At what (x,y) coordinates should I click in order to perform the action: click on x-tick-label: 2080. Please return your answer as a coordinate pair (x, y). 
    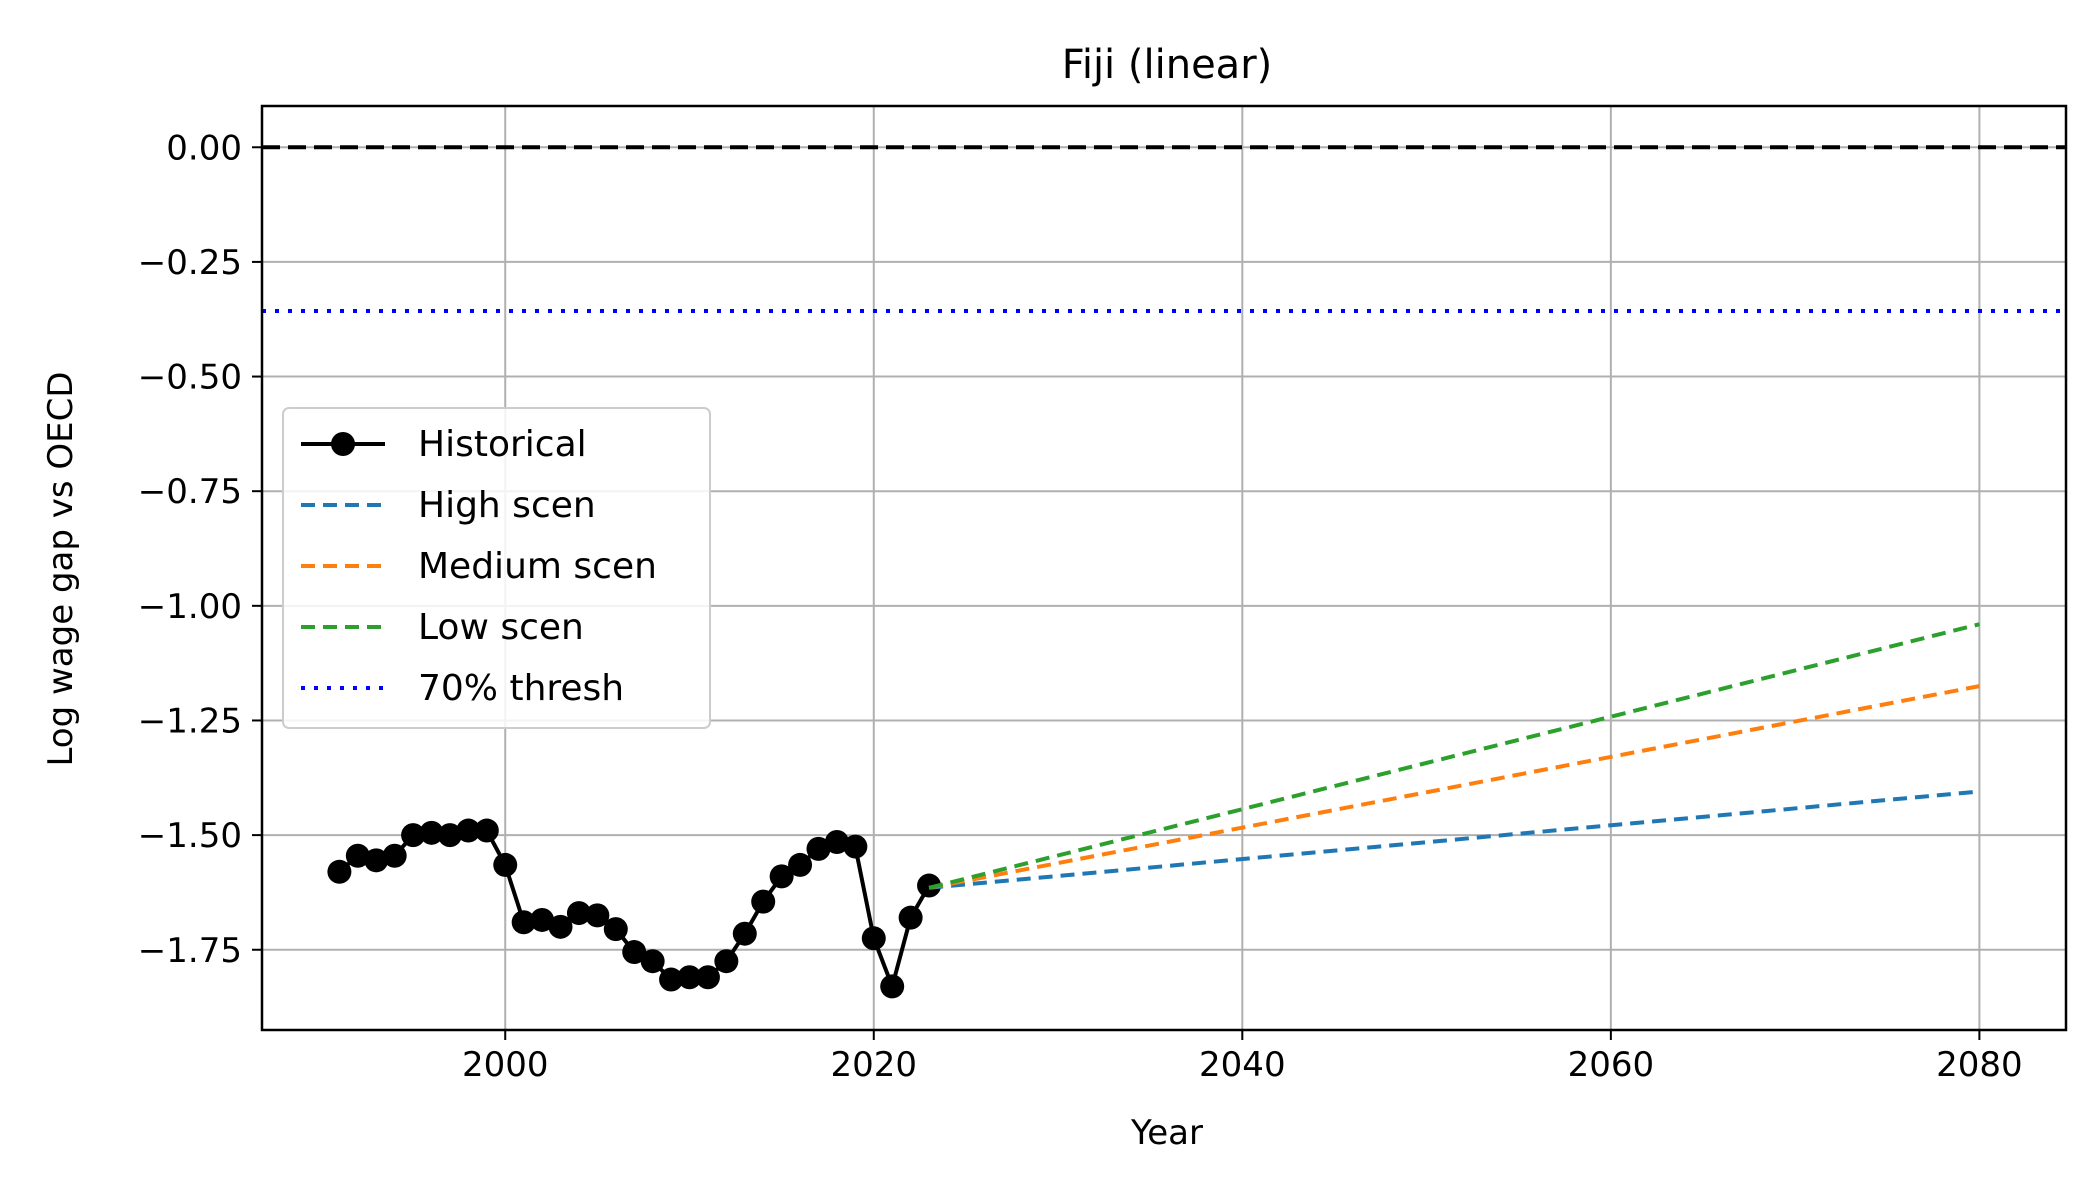
    Looking at the image, I should click on (1979, 1065).